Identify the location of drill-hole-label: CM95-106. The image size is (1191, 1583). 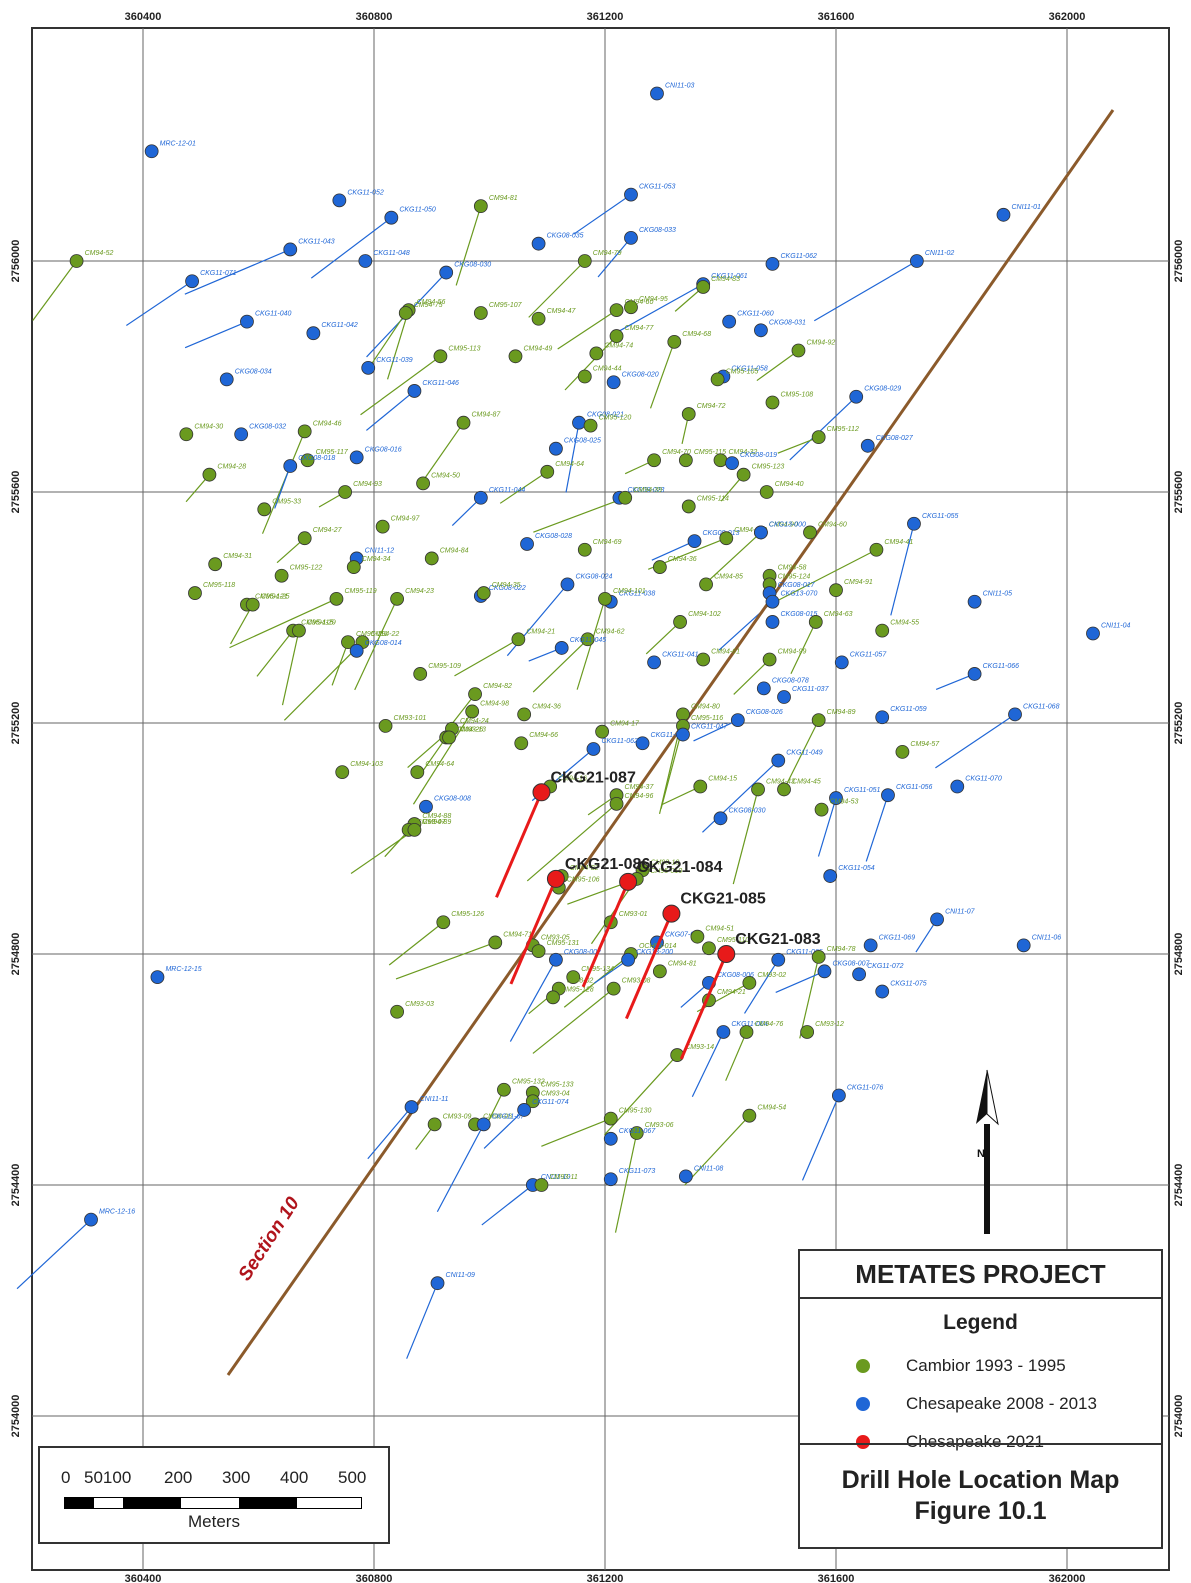
(583, 880).